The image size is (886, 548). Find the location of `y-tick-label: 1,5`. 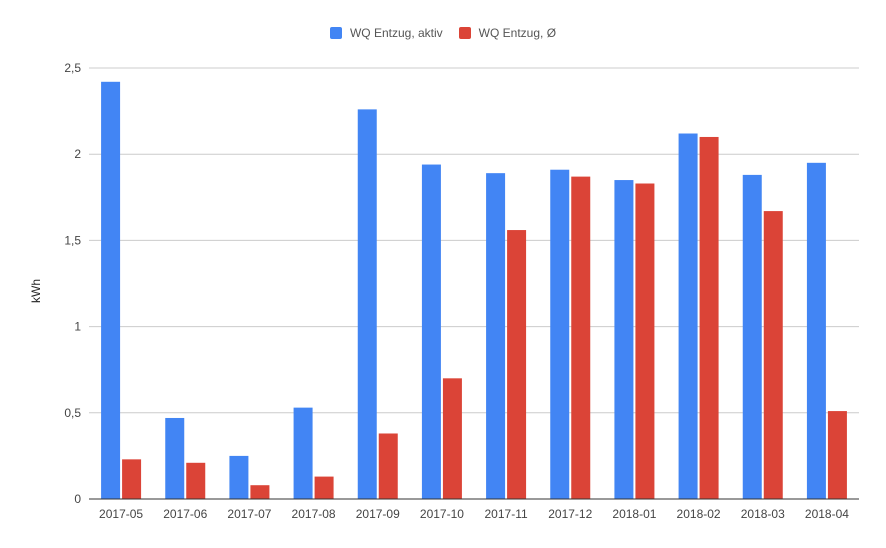

y-tick-label: 1,5 is located at coordinates (72, 240).